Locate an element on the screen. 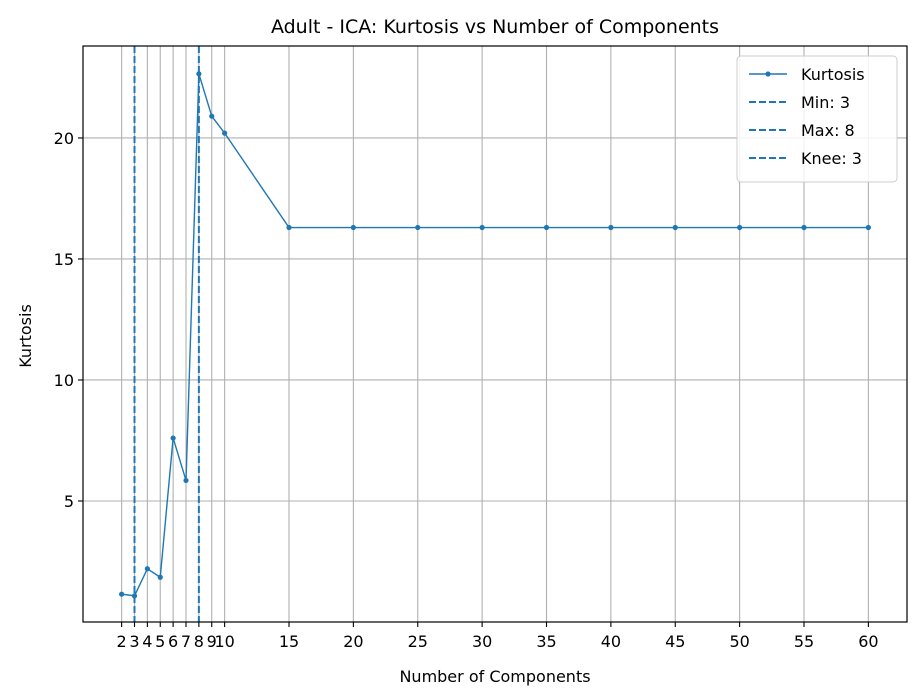 The width and height of the screenshot is (924, 700). x-tick-label: 3 is located at coordinates (134, 641).